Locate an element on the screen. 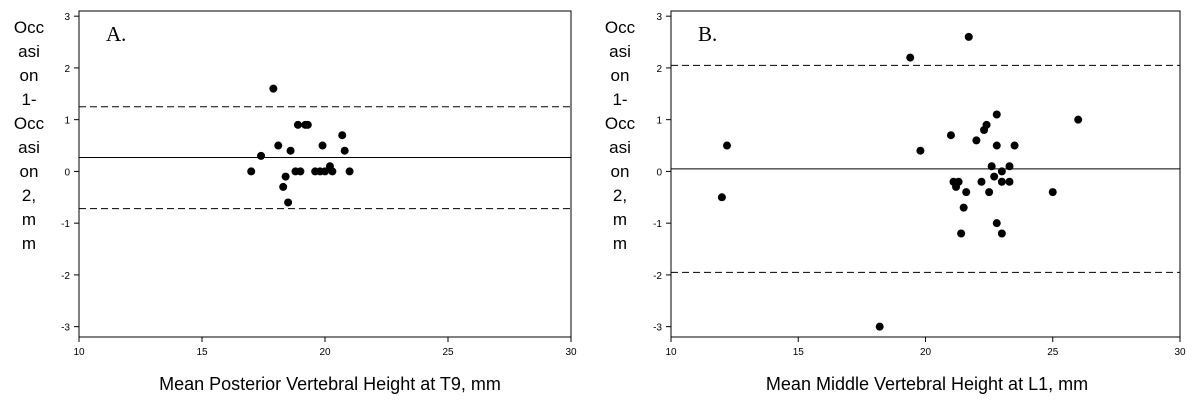 The width and height of the screenshot is (1187, 405). x-axis-label: Mean Middle Vertebral Height at L1, mm is located at coordinates (927, 384).